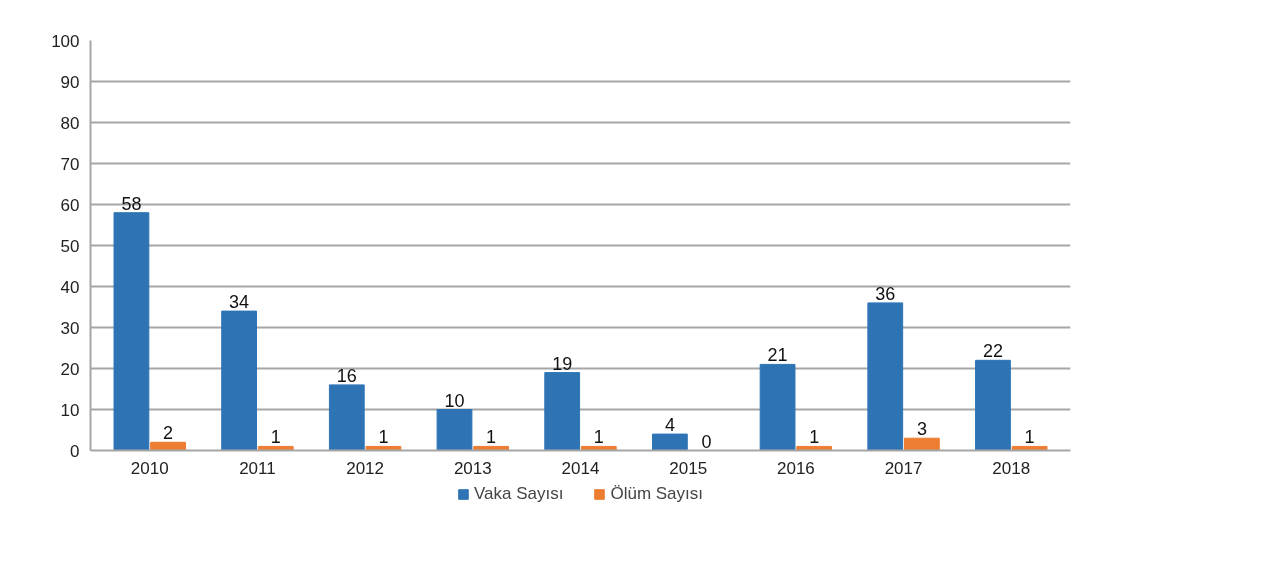 The height and width of the screenshot is (585, 1271). Describe the element at coordinates (70, 287) in the screenshot. I see `y-tick-label: 40` at that location.